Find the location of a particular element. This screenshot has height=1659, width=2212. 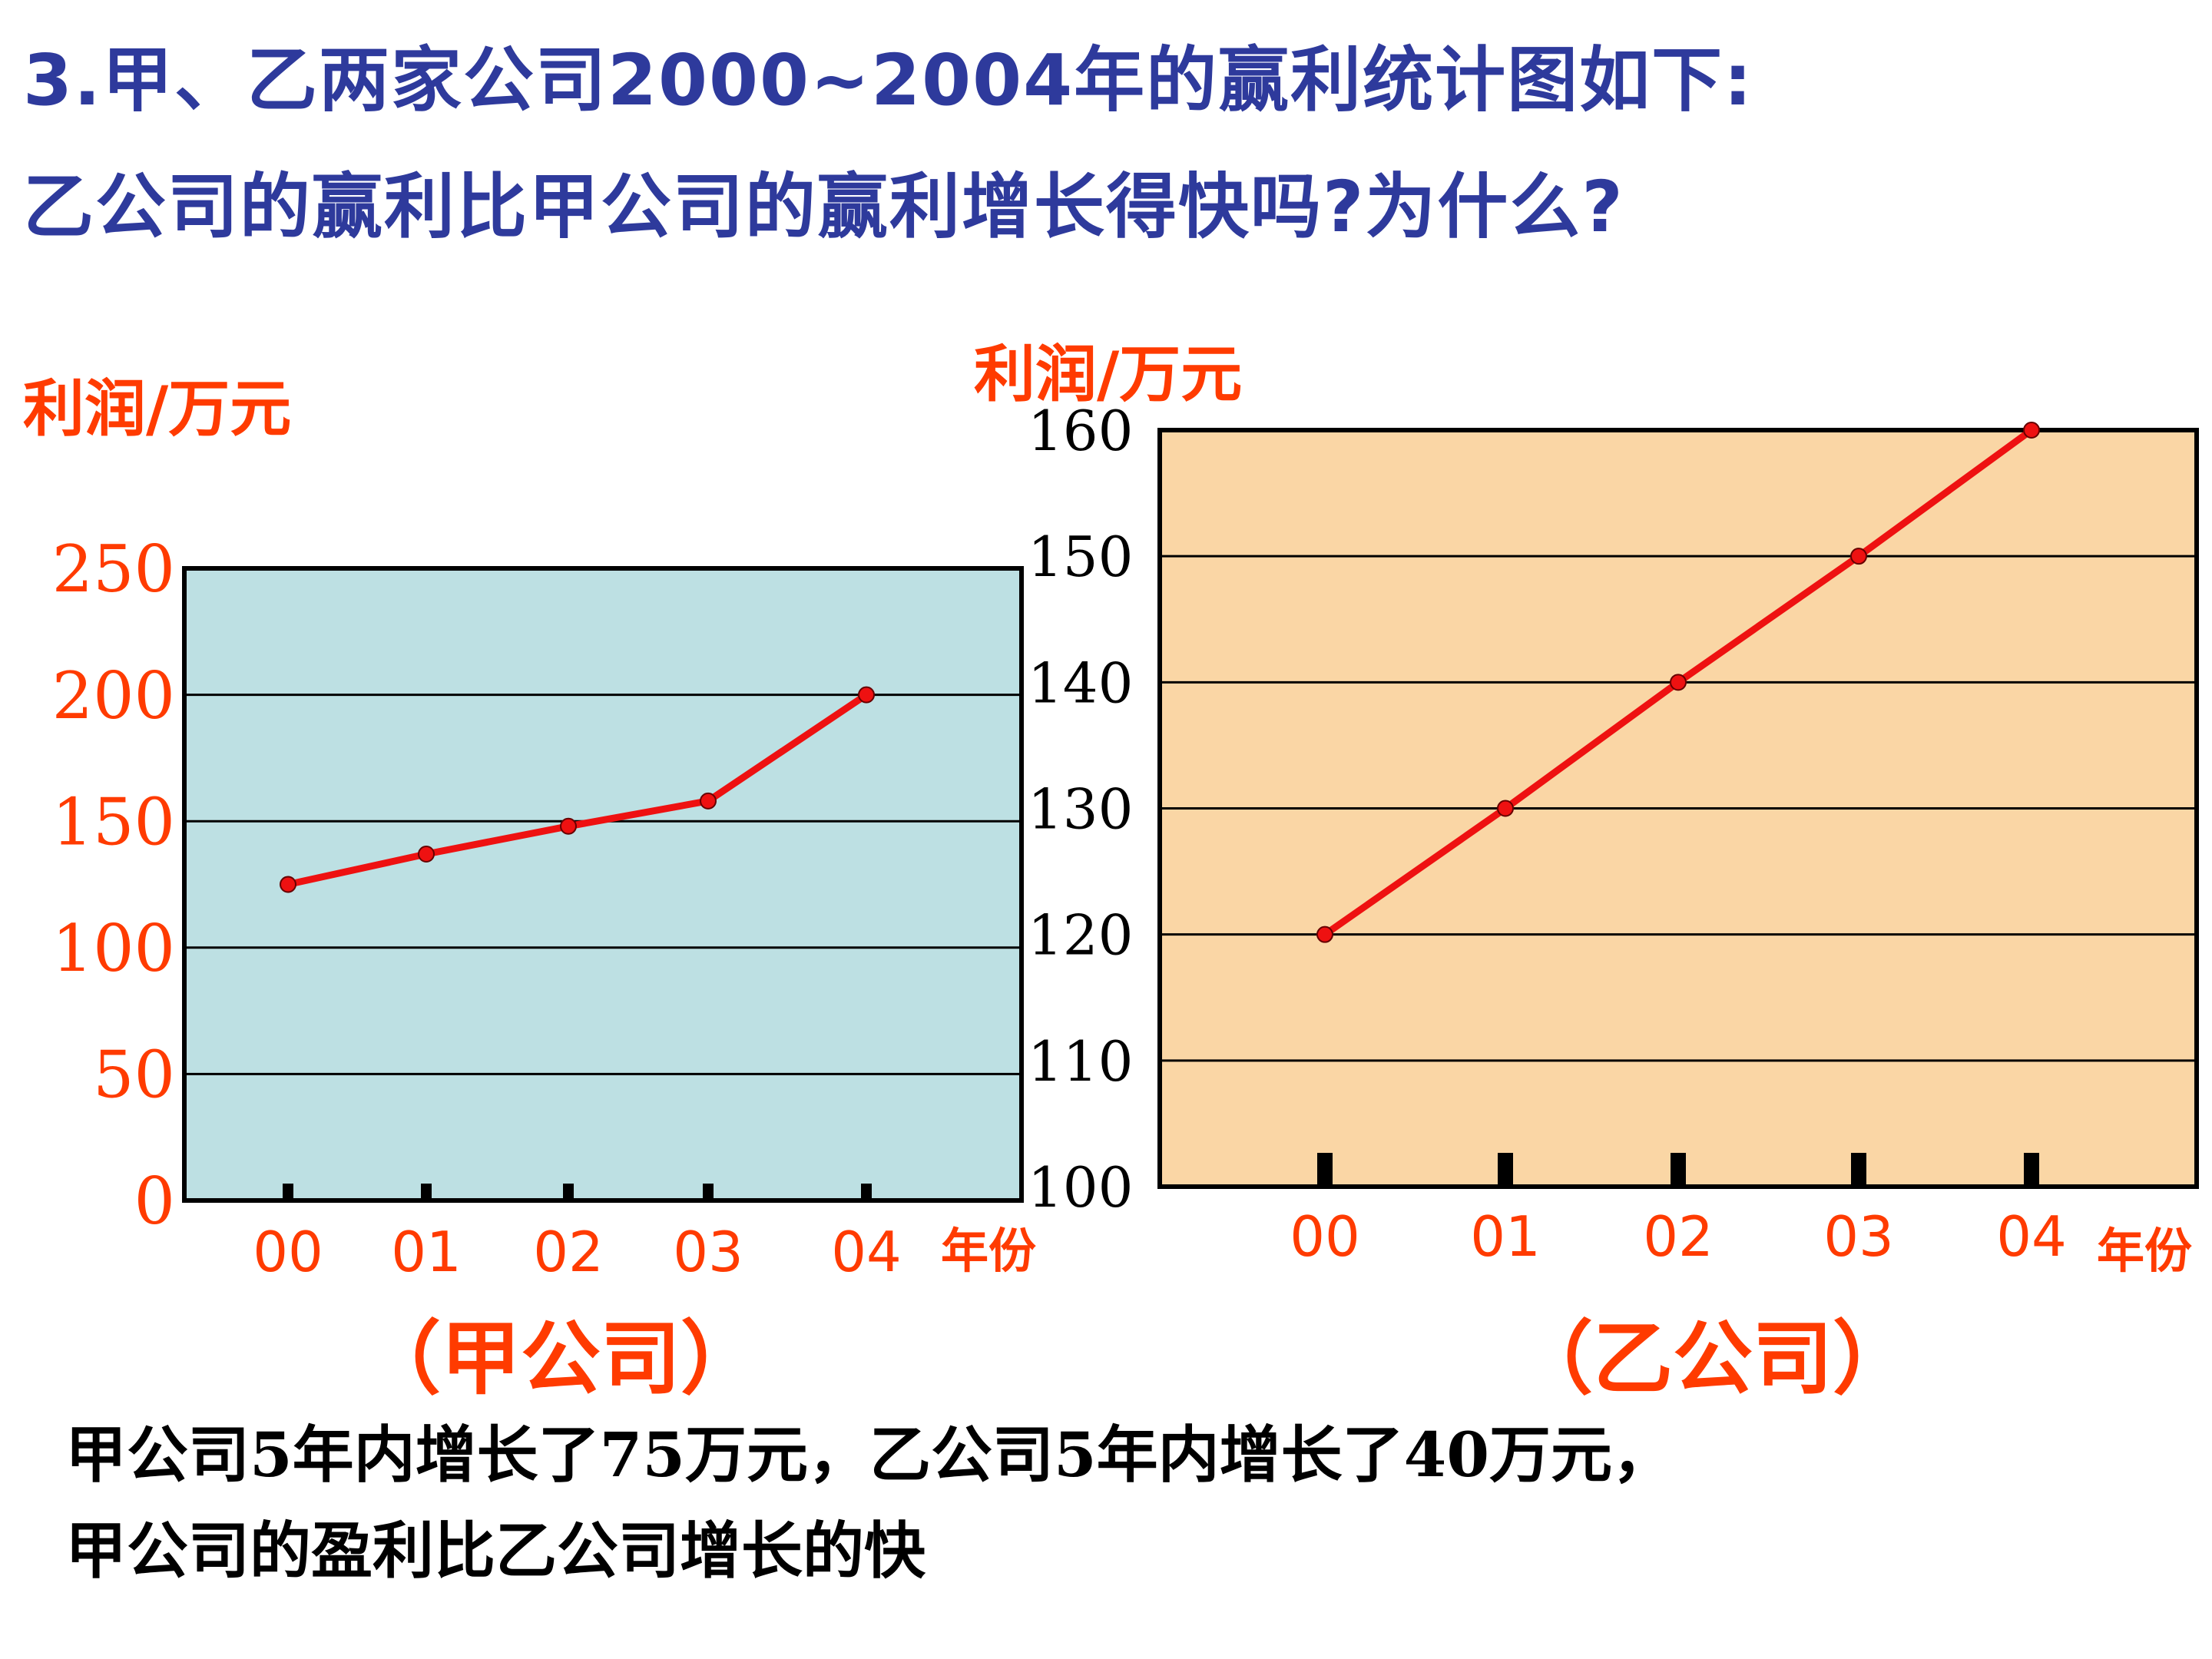

y-tick-label: 250 is located at coordinates (114, 569).